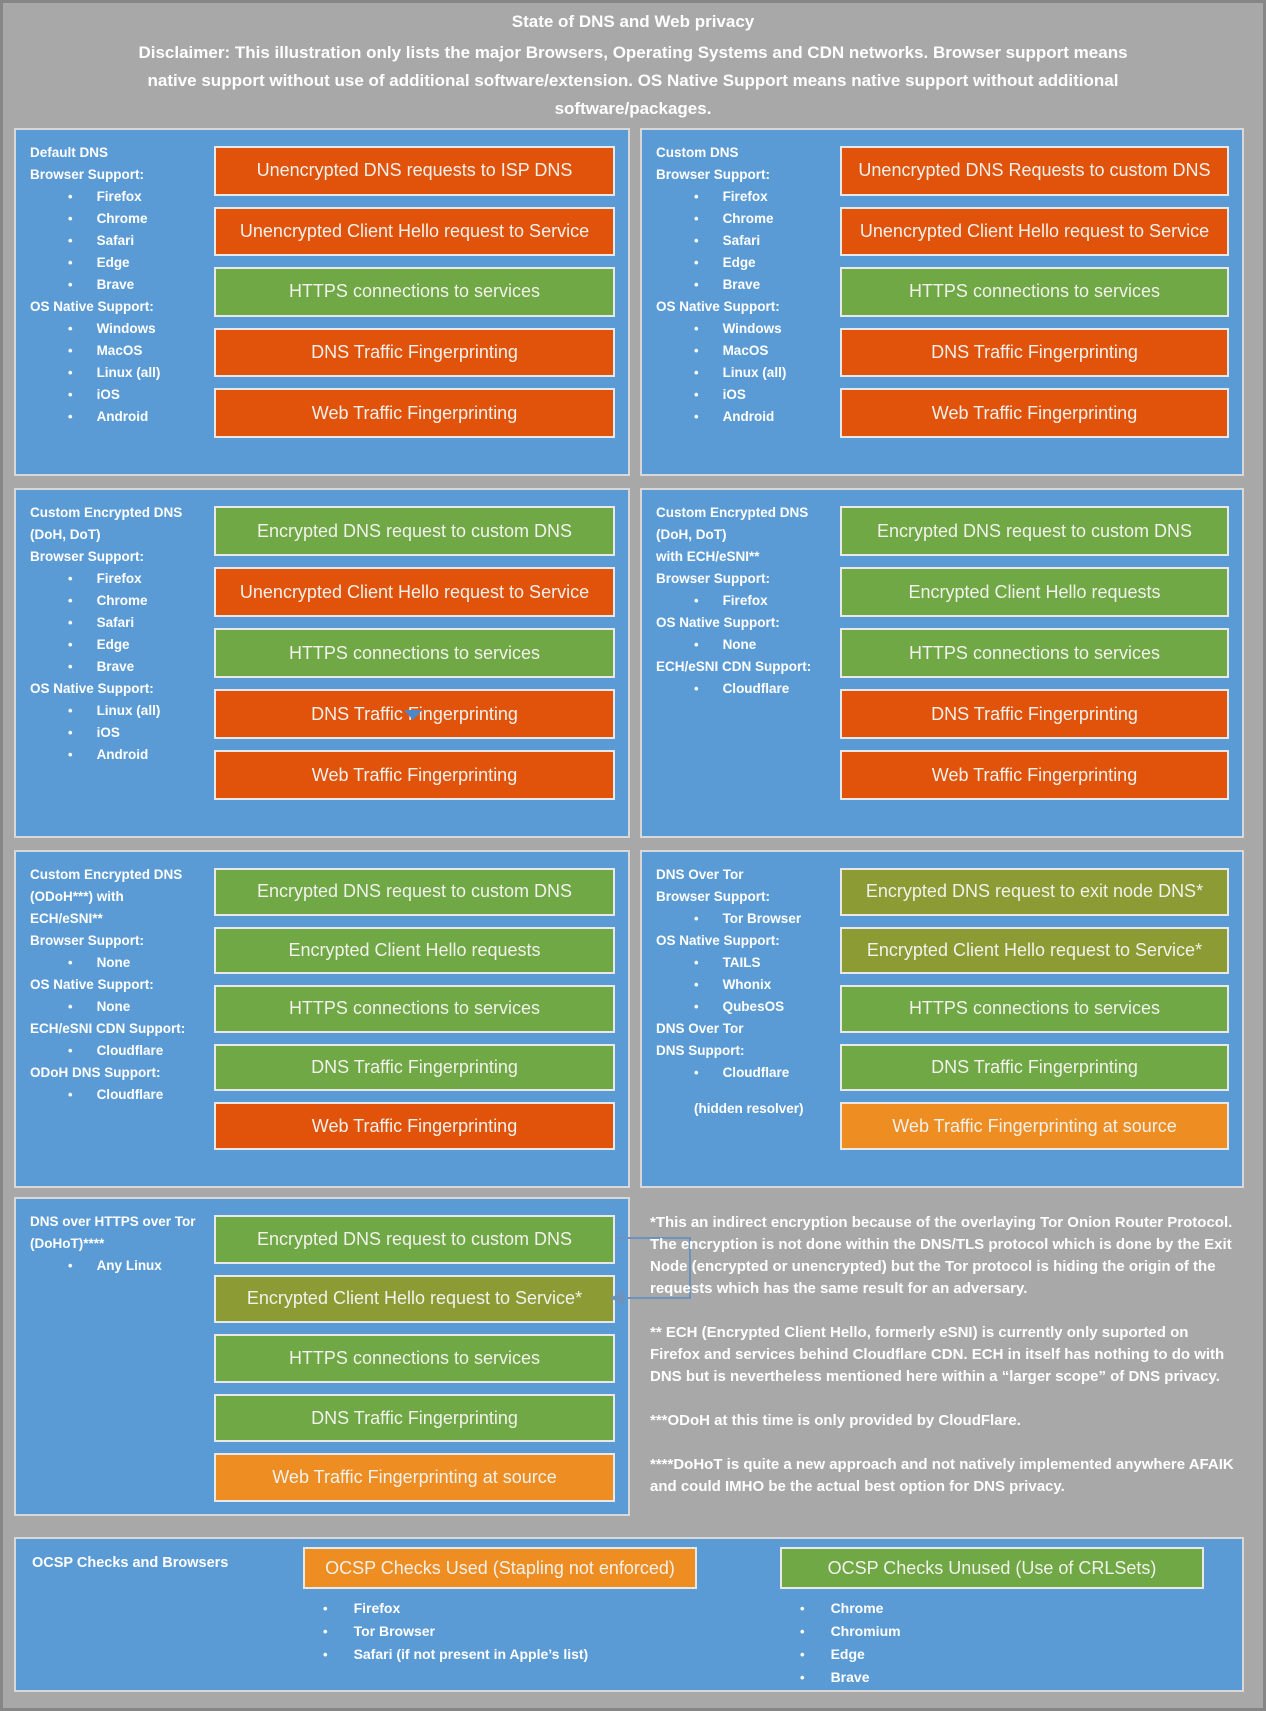 This screenshot has width=1266, height=1711. Describe the element at coordinates (95, 1072) in the screenshot. I see `support-heading: ODoH DNS Support:` at that location.